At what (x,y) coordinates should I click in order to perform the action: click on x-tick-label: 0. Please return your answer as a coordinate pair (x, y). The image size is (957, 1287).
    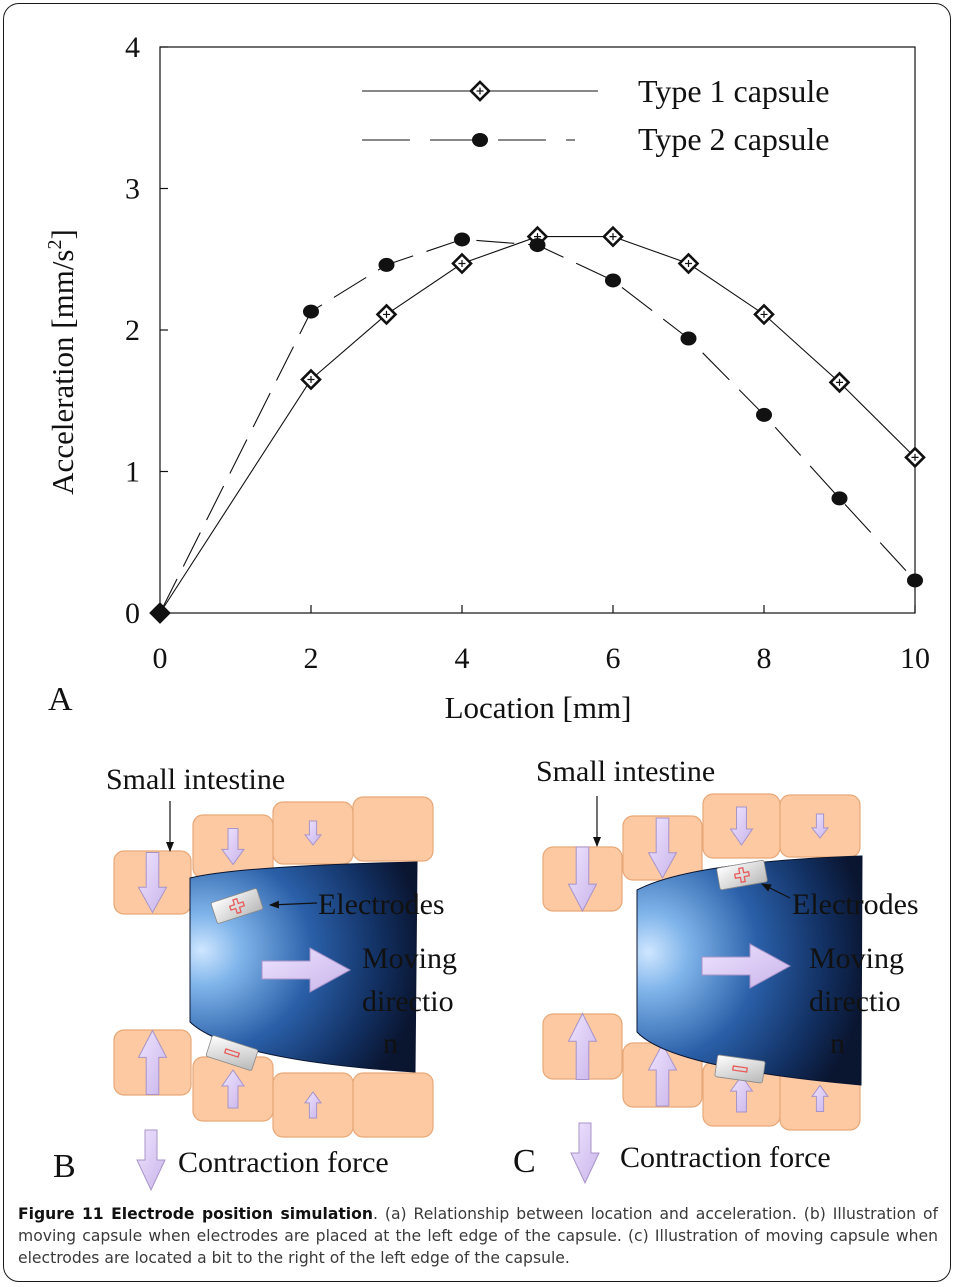
    Looking at the image, I should click on (160, 658).